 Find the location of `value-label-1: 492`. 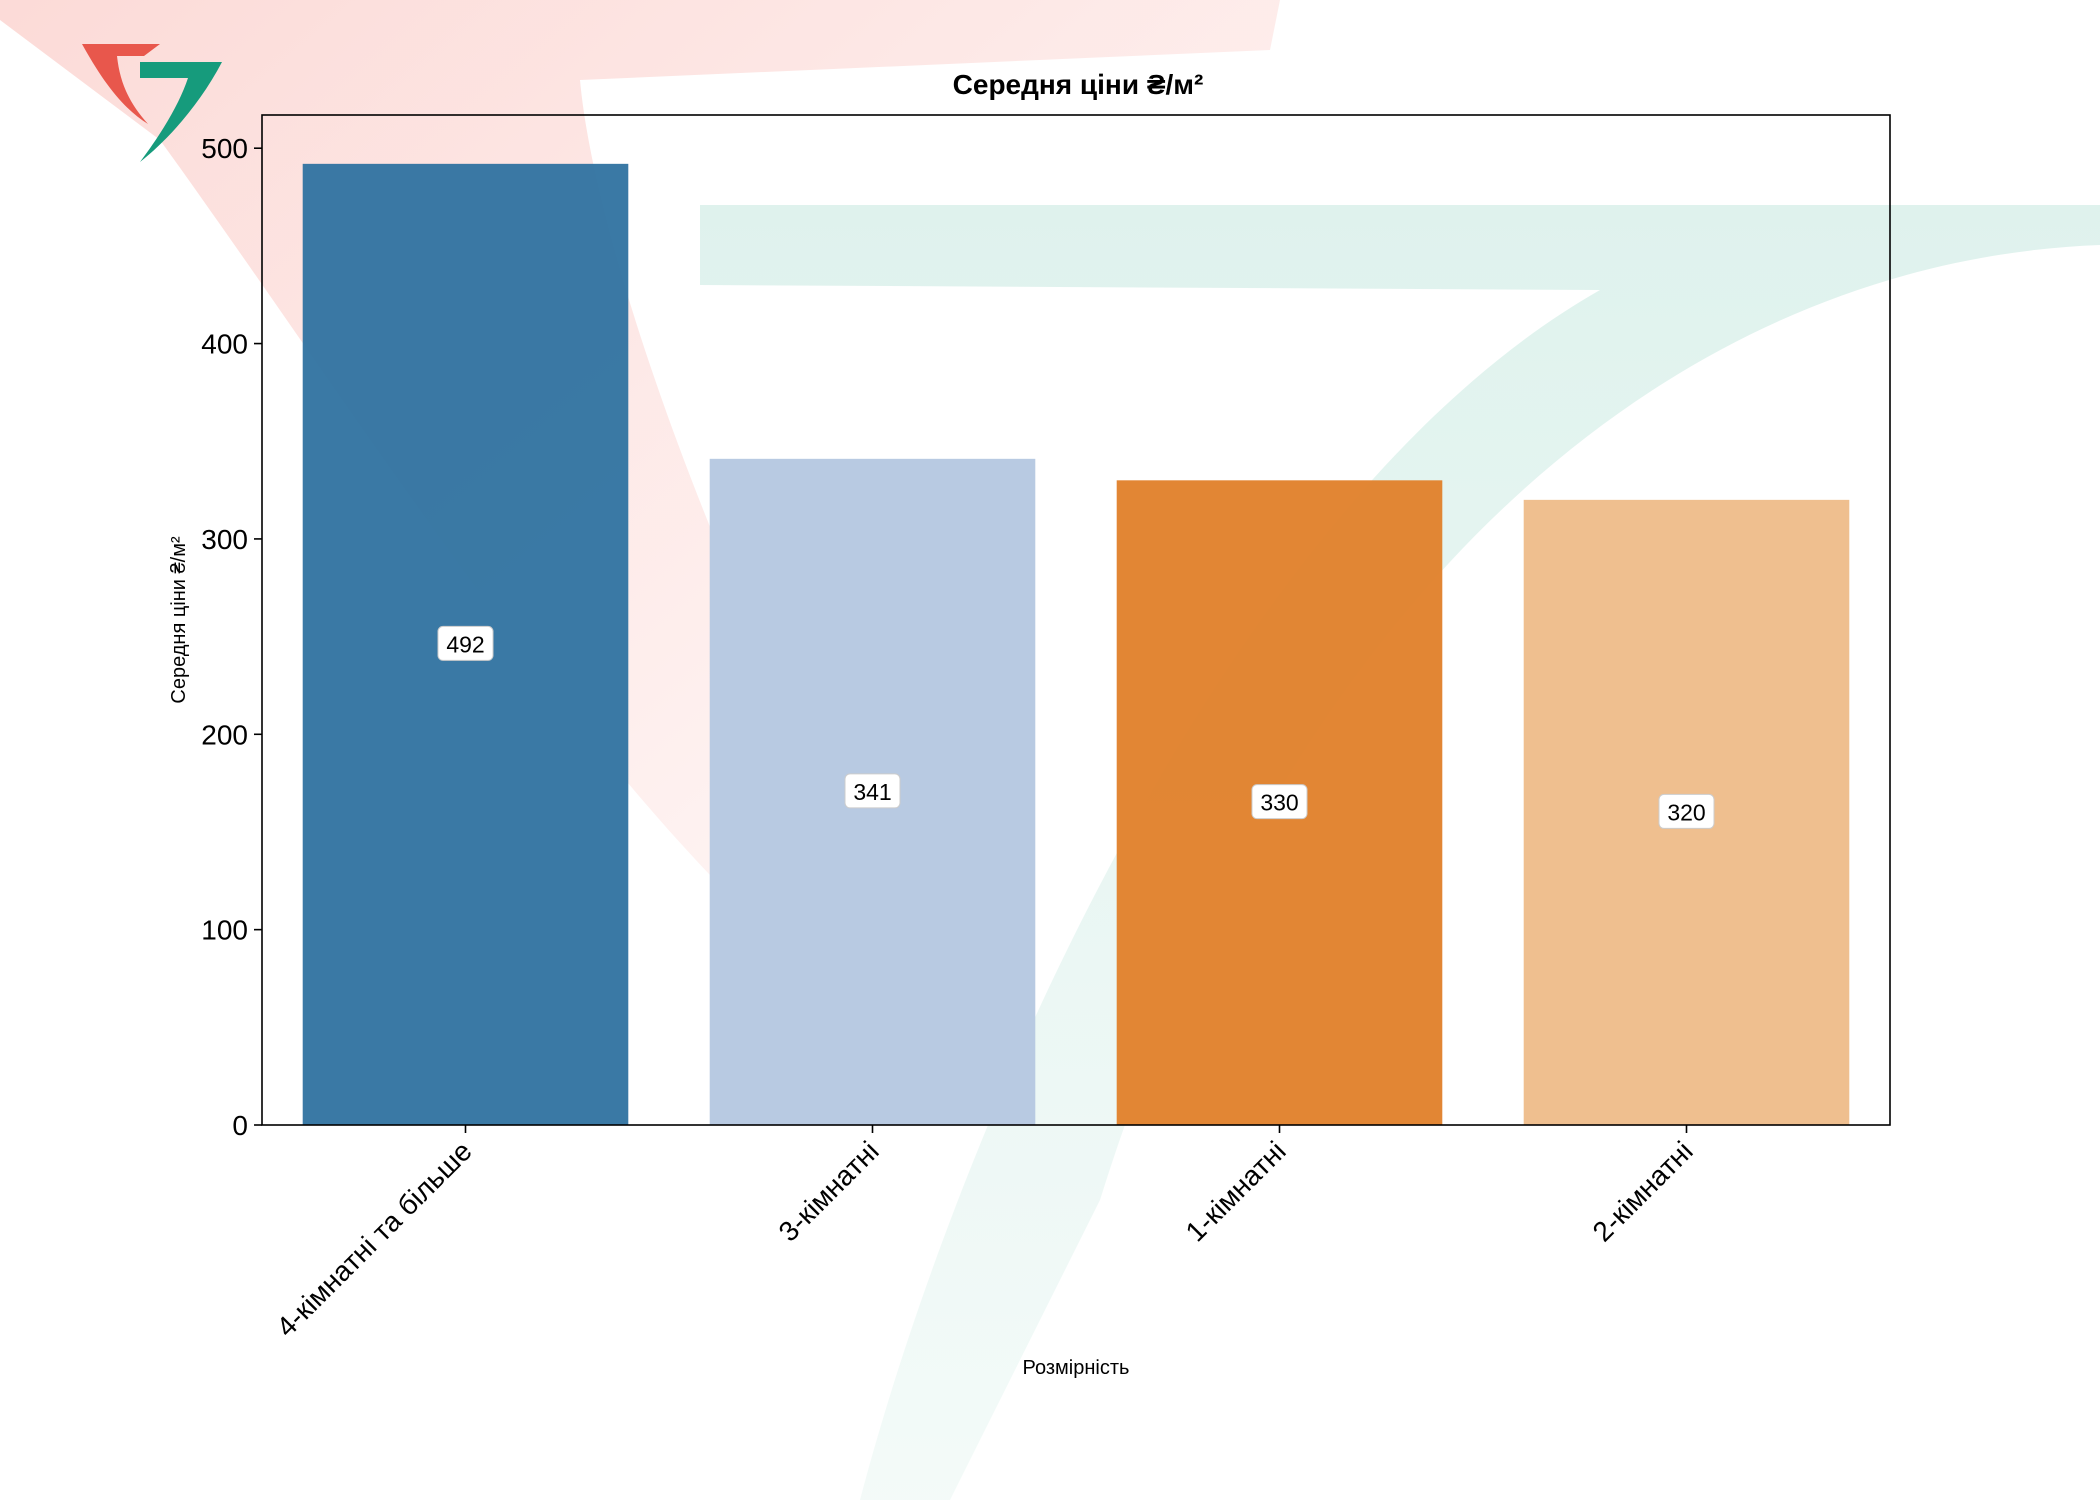

value-label-1: 492 is located at coordinates (465, 644).